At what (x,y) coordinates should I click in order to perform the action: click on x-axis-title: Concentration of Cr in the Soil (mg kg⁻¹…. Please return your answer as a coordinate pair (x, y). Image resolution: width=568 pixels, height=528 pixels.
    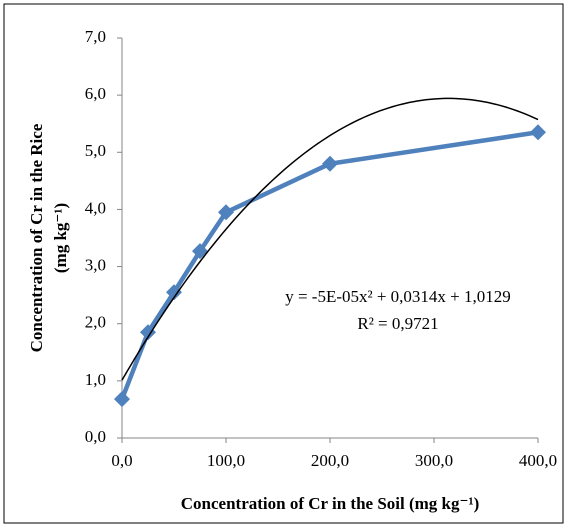
    Looking at the image, I should click on (330, 503).